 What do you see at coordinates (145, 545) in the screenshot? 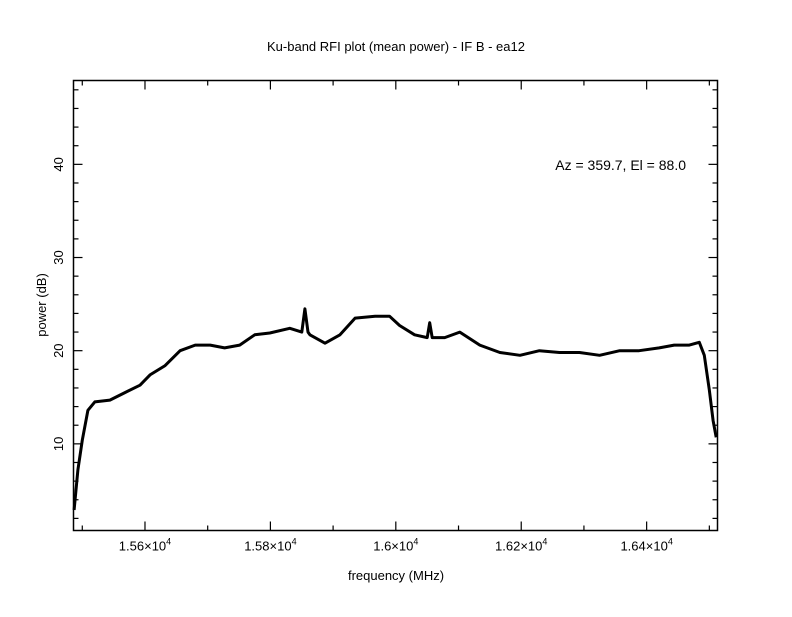
I see `x-tick-label: 1.56×10⁴` at bounding box center [145, 545].